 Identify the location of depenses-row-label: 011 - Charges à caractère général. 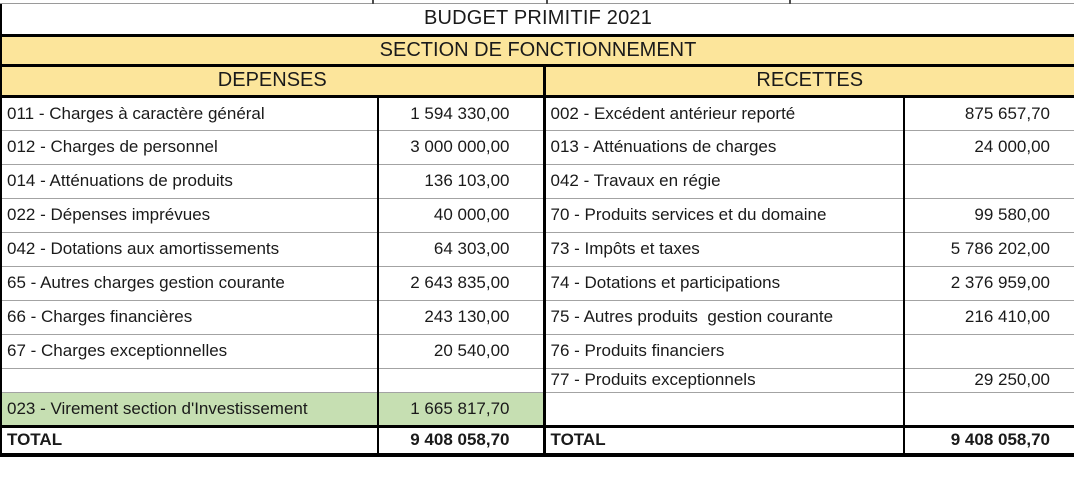
(189, 113).